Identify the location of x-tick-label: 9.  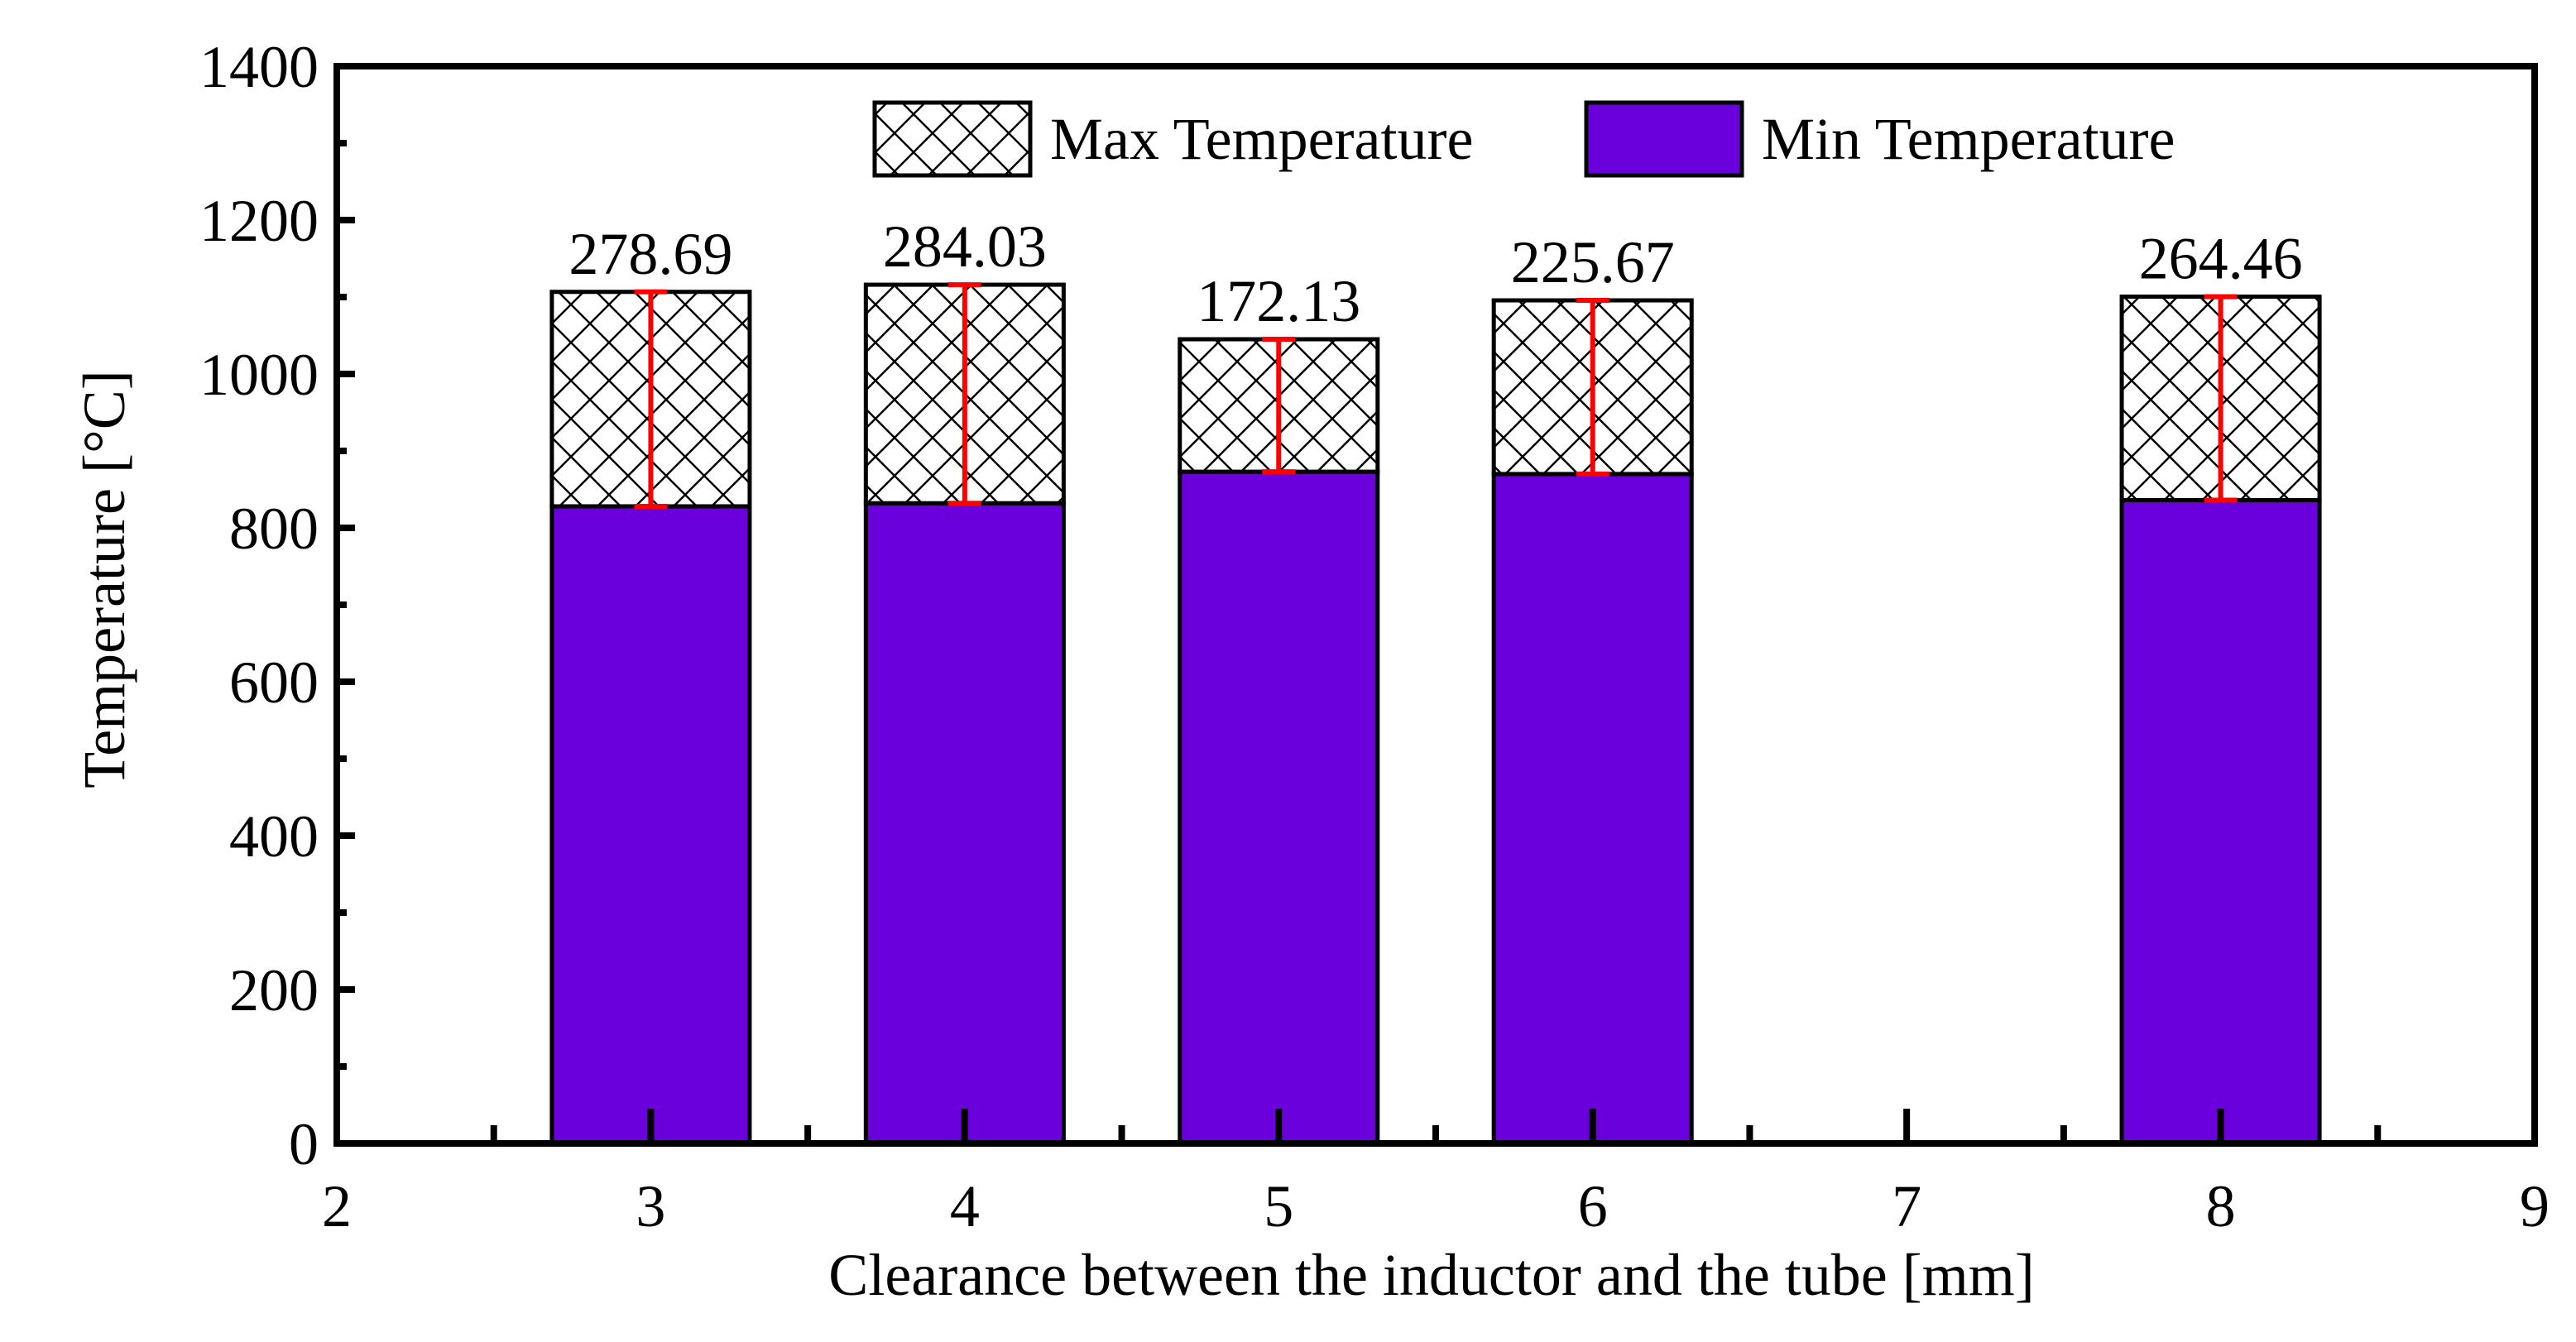
(2535, 1206).